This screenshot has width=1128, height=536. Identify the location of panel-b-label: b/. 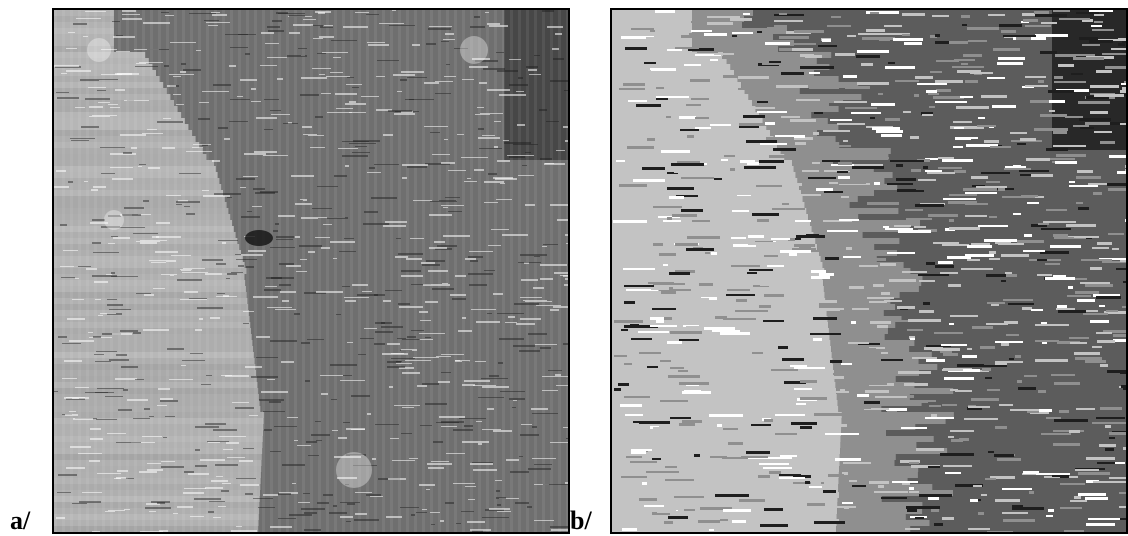
(581, 520).